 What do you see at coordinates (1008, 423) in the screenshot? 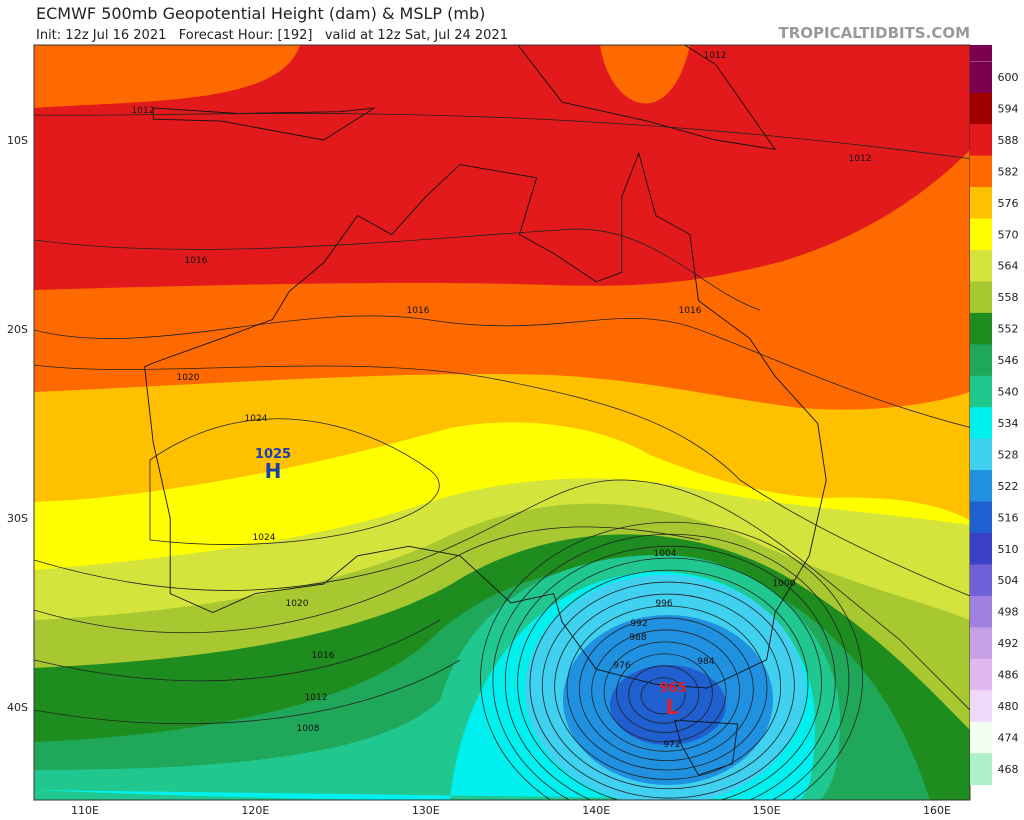
I see `colorbar-label: 534` at bounding box center [1008, 423].